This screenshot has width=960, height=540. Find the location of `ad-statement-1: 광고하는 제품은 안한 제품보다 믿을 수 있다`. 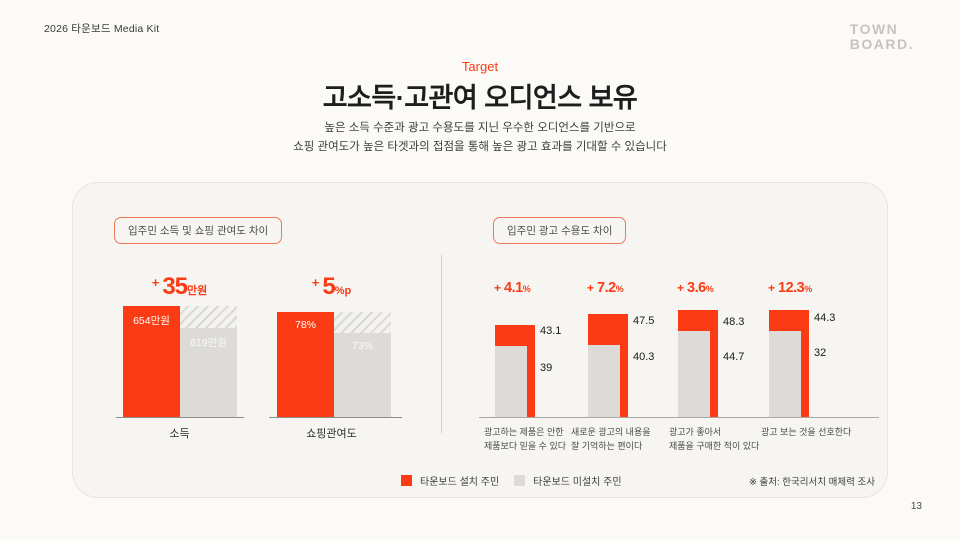

ad-statement-1: 광고하는 제품은 안한 제품보다 믿을 수 있다 is located at coordinates (525, 440).